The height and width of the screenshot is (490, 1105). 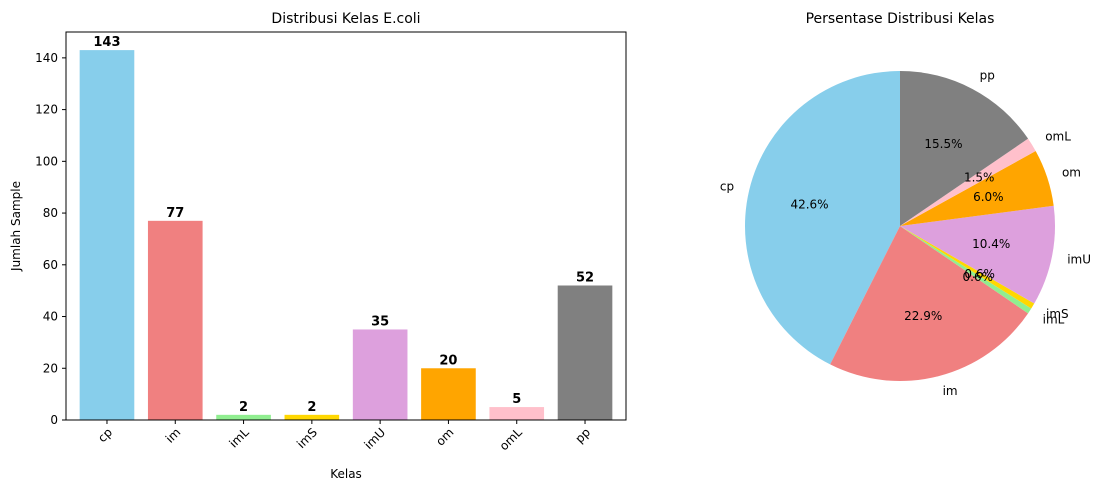 I want to click on pie-percent-om: 6.0%, so click(x=988, y=197).